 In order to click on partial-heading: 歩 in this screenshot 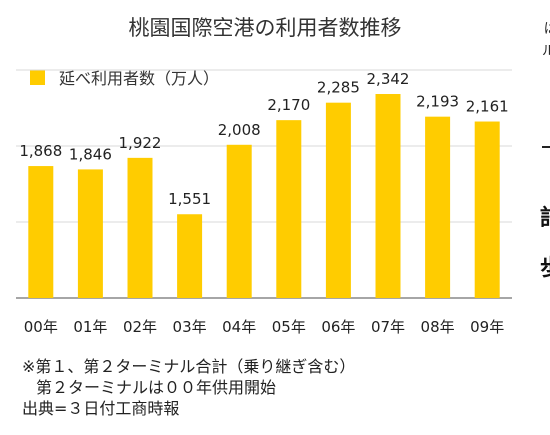, I will do `click(545, 266)`.